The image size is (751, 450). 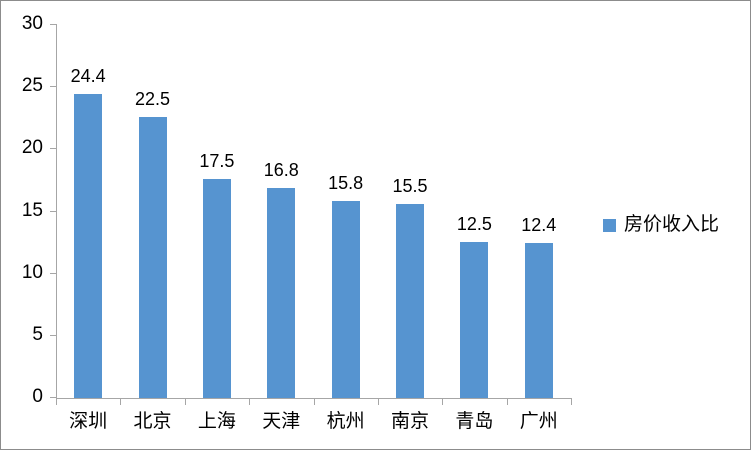 I want to click on y-tick-label: 25, so click(x=32, y=86).